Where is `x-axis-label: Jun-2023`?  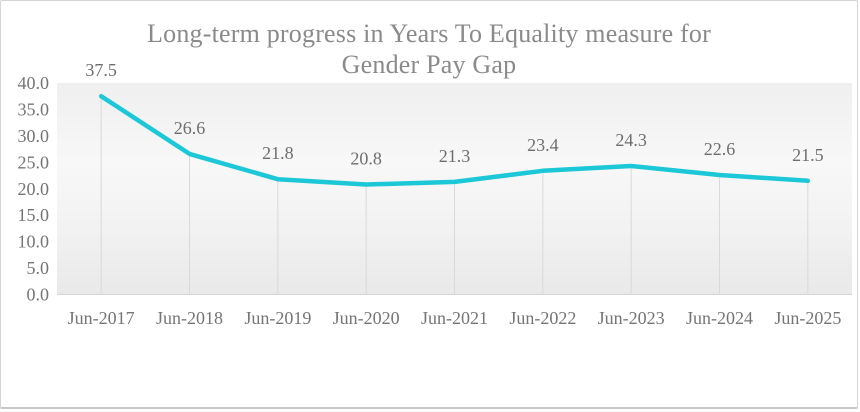
x-axis-label: Jun-2023 is located at coordinates (631, 318).